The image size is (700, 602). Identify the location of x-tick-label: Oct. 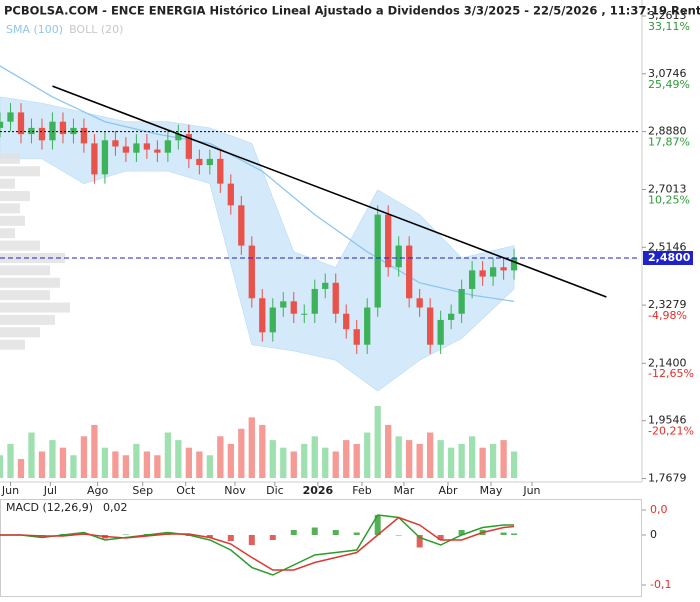
(186, 490).